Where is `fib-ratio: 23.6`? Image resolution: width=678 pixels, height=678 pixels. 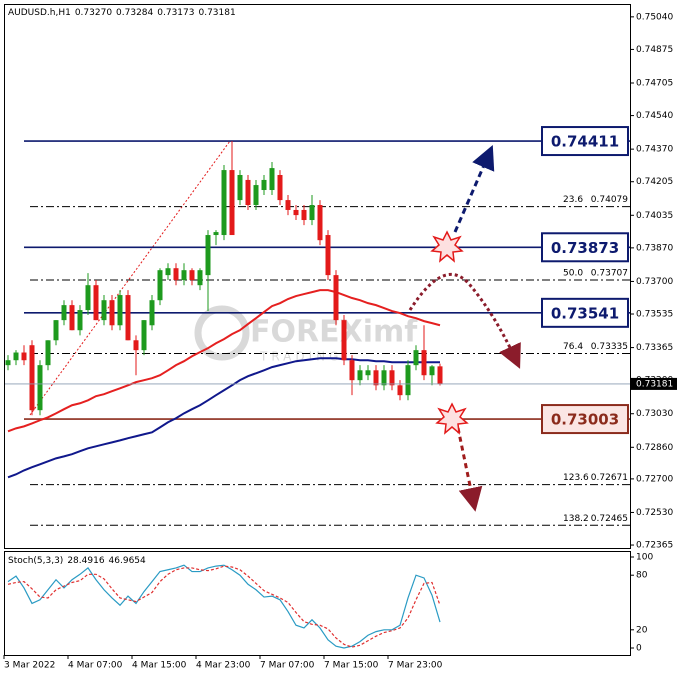 fib-ratio: 23.6 is located at coordinates (573, 200).